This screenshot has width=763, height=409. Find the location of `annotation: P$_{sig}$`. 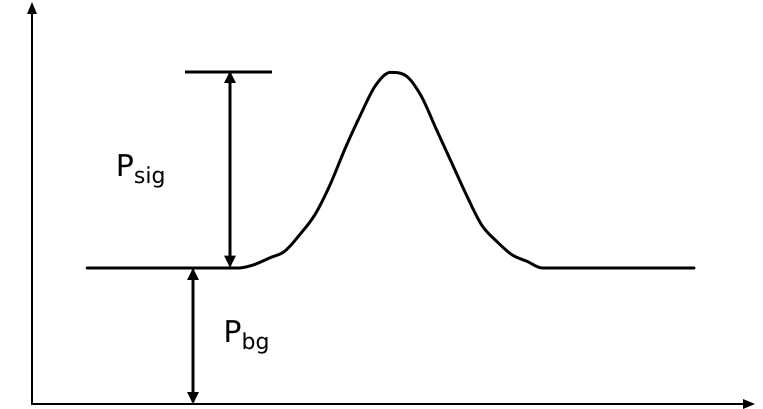

annotation: P$_{sig}$ is located at coordinates (141, 170).